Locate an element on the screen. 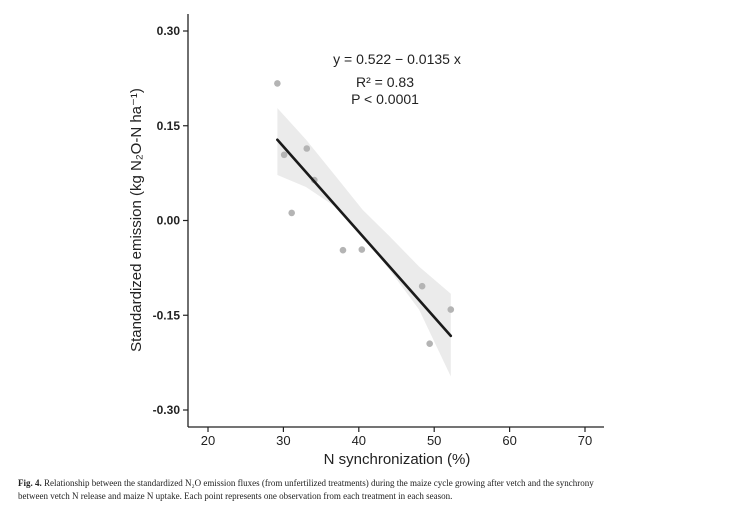 The image size is (729, 516). y-axis-title: Standardized emission (kg N₂O-N ha⁻¹) is located at coordinates (136, 220).